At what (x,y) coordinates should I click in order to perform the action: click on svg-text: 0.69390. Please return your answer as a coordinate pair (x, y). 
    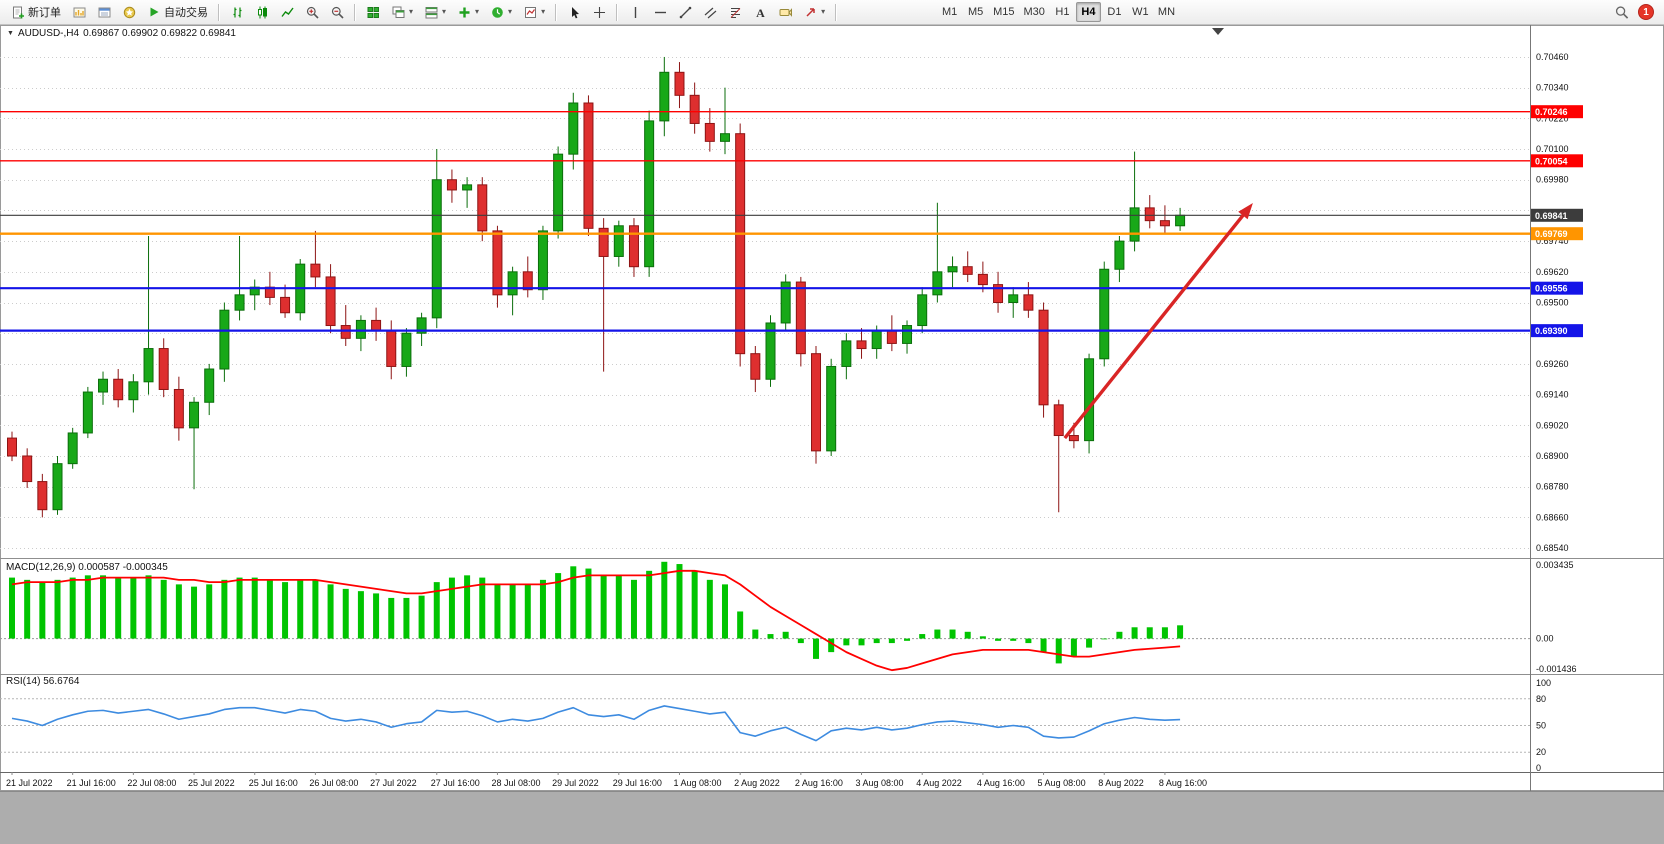
    Looking at the image, I should click on (1551, 331).